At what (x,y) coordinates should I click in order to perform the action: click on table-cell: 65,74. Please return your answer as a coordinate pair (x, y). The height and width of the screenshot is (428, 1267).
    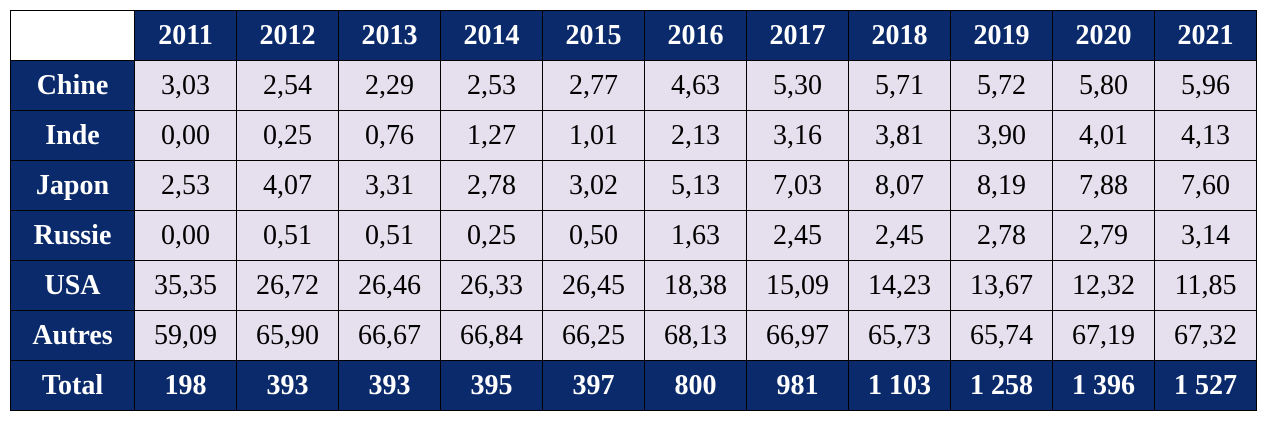
    Looking at the image, I should click on (1001, 335).